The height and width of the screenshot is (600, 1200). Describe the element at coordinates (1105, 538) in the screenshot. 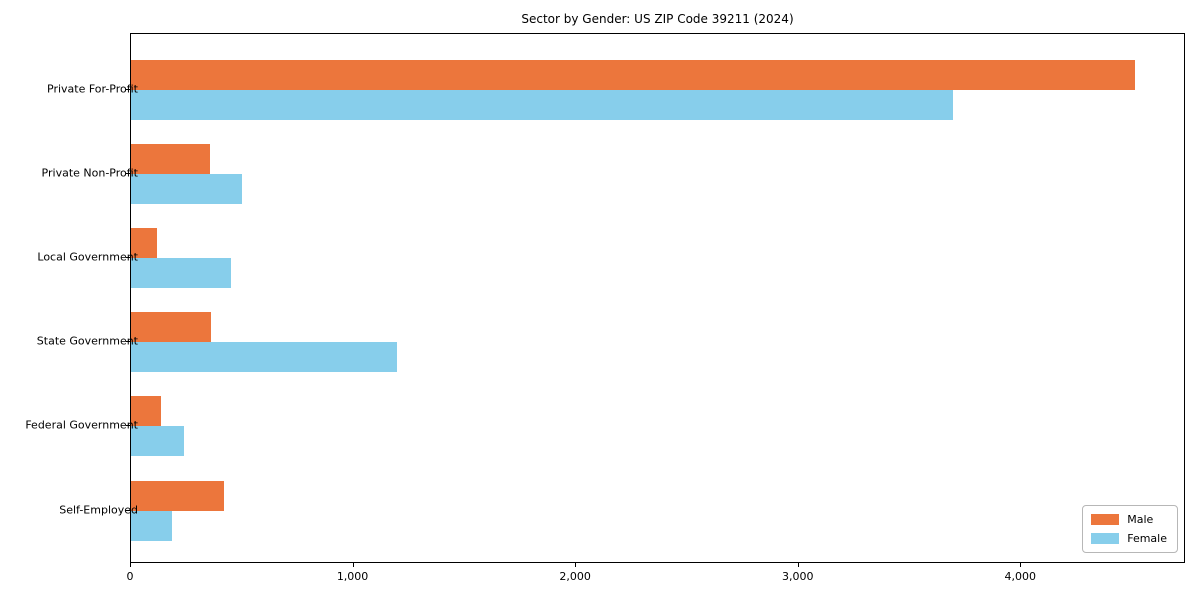

I see `female-series-swatch` at that location.